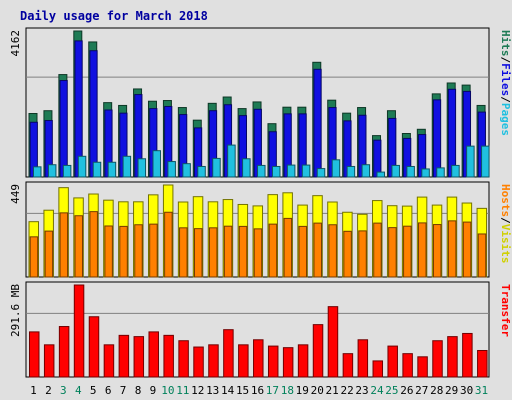 The height and width of the screenshot is (400, 512). Describe the element at coordinates (228, 390) in the screenshot. I see `x-tick-label: 14` at that location.